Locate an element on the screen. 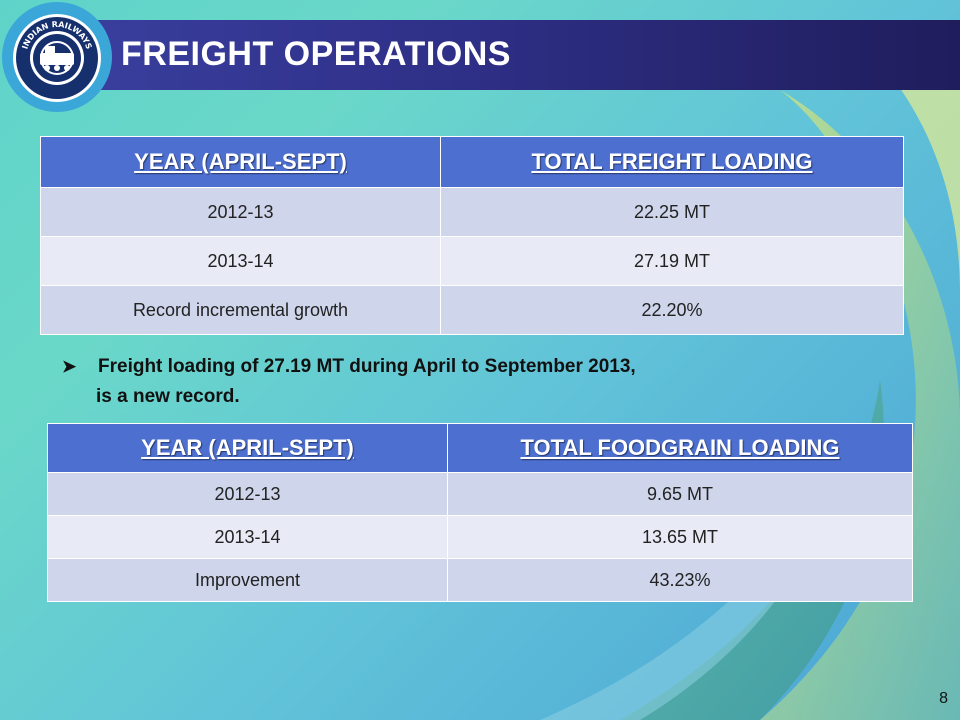 Image resolution: width=960 pixels, height=720 pixels. table-row: 2013-14 27.19 MT is located at coordinates (472, 261).